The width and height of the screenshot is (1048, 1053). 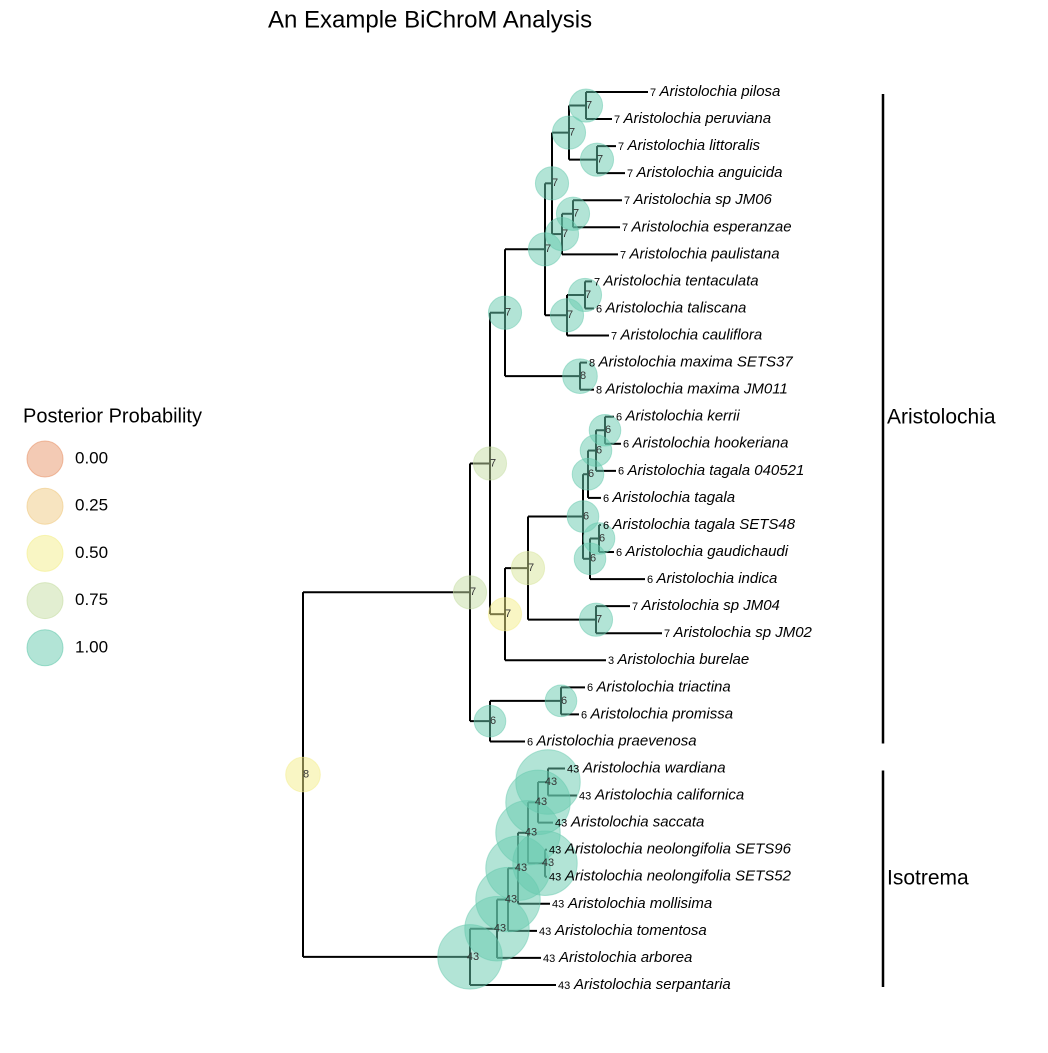 I want to click on tip-label: Aristolochia kerrii, so click(x=683, y=416).